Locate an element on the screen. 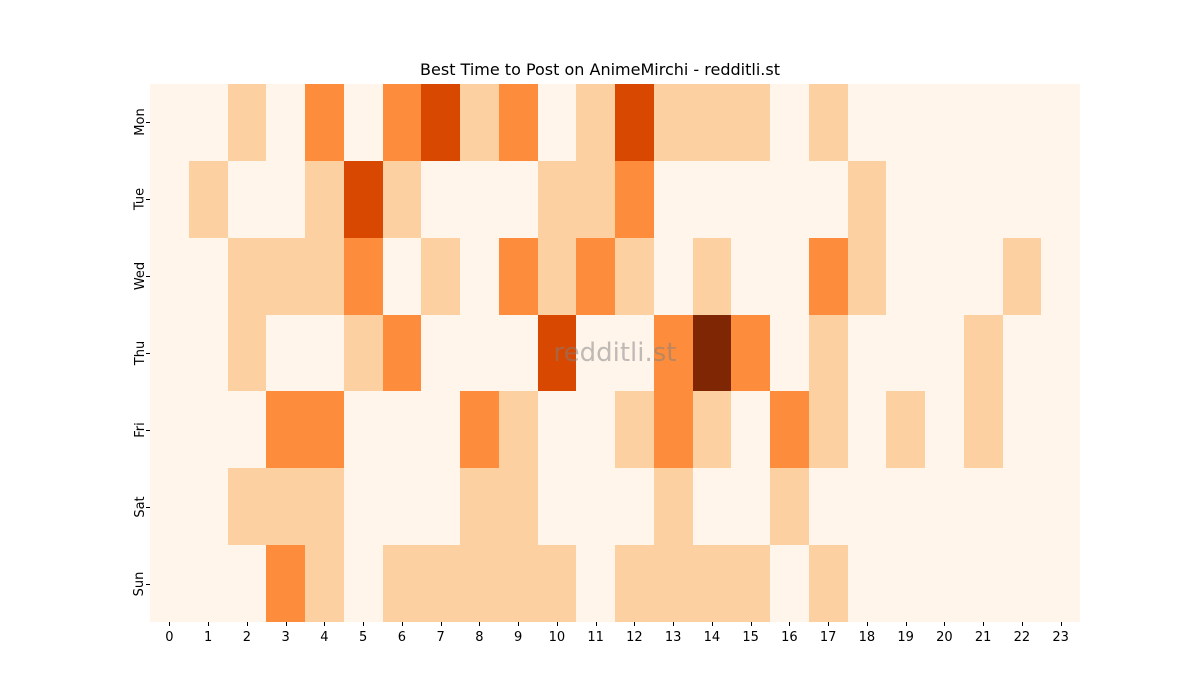 This screenshot has width=1200, height=700. x-tick-label: 14 is located at coordinates (712, 637).